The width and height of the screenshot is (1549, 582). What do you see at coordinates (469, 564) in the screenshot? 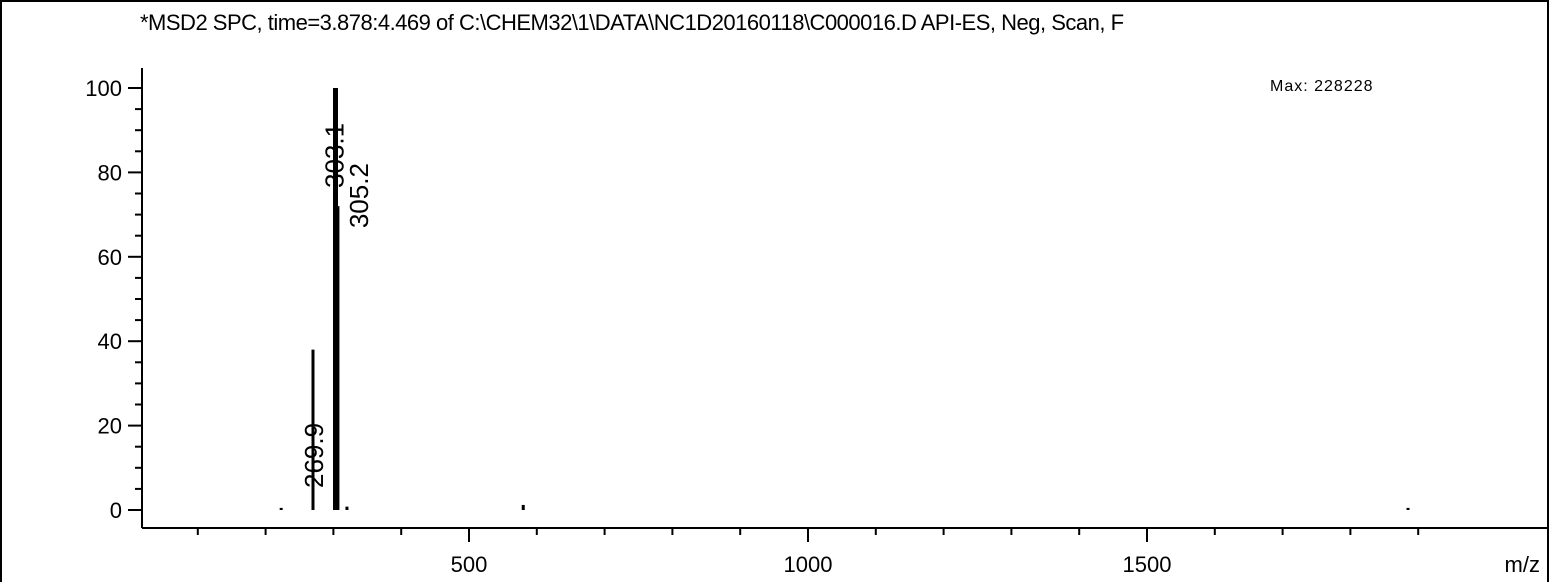
I see `x-tick-label: 500` at bounding box center [469, 564].